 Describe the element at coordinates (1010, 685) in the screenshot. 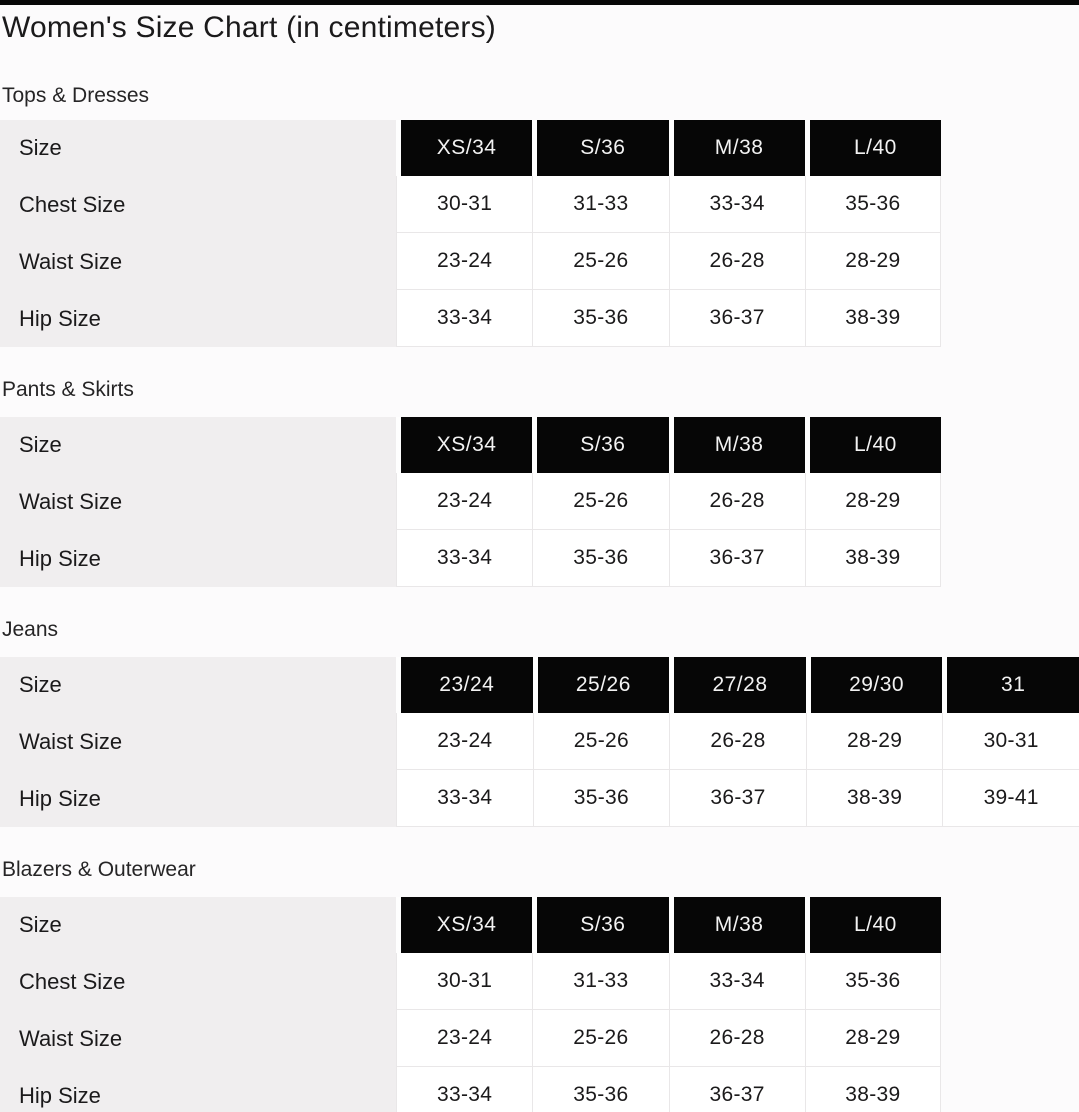

I see `column-header: 31` at that location.